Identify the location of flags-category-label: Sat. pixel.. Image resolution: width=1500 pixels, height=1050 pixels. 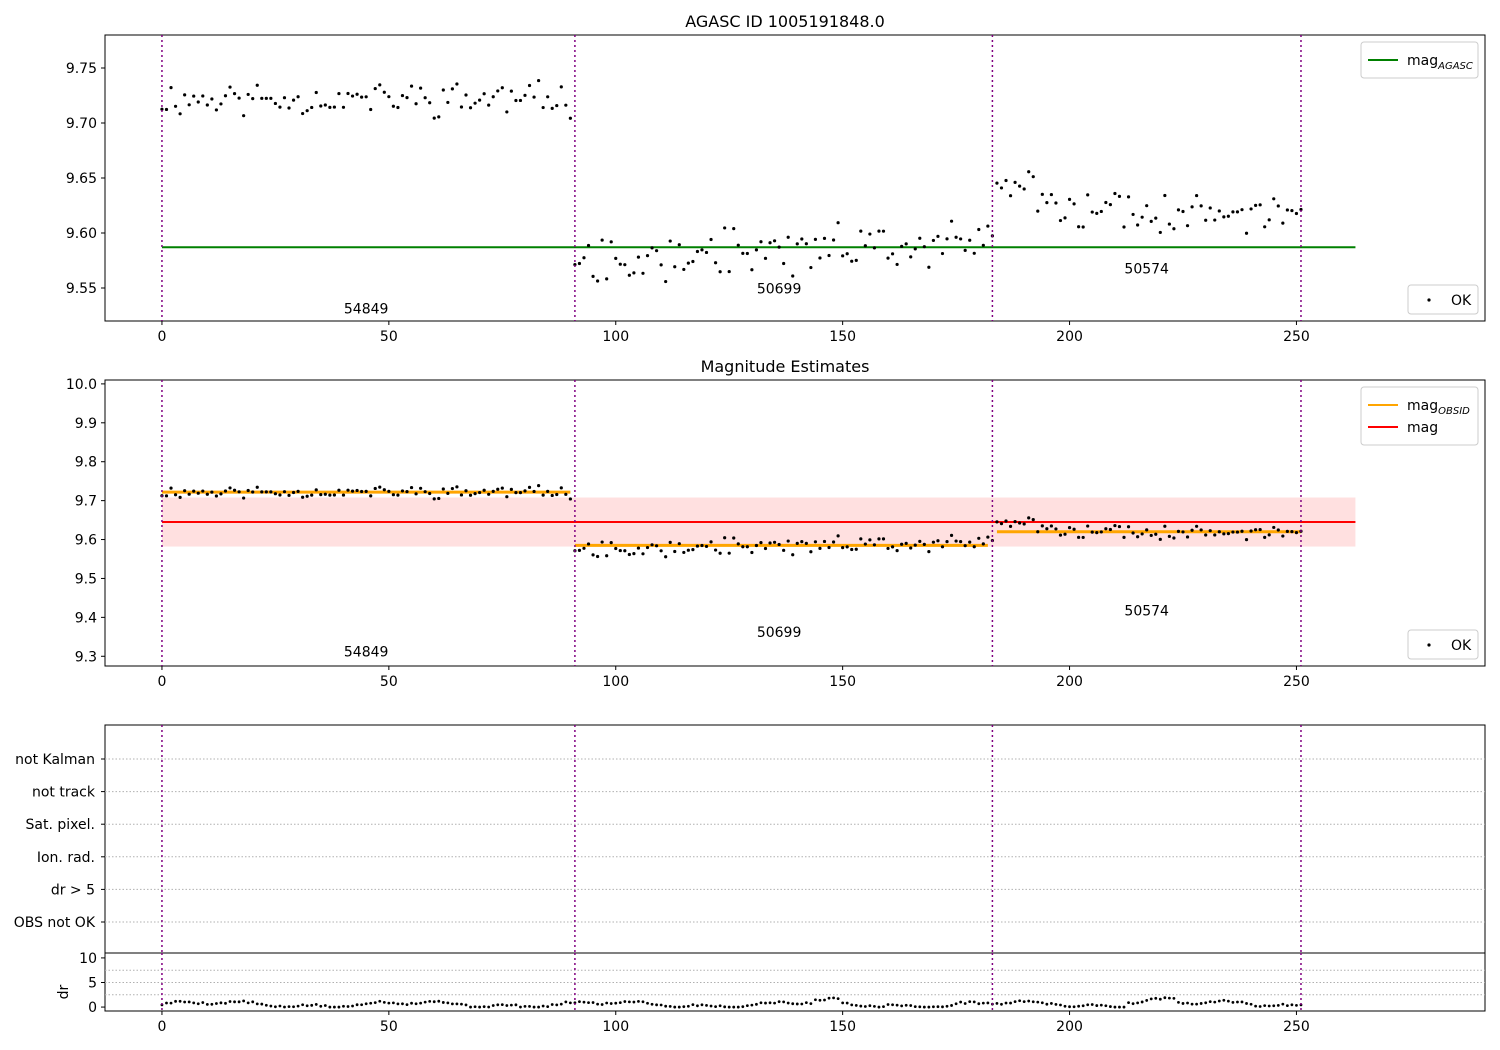
(60, 825).